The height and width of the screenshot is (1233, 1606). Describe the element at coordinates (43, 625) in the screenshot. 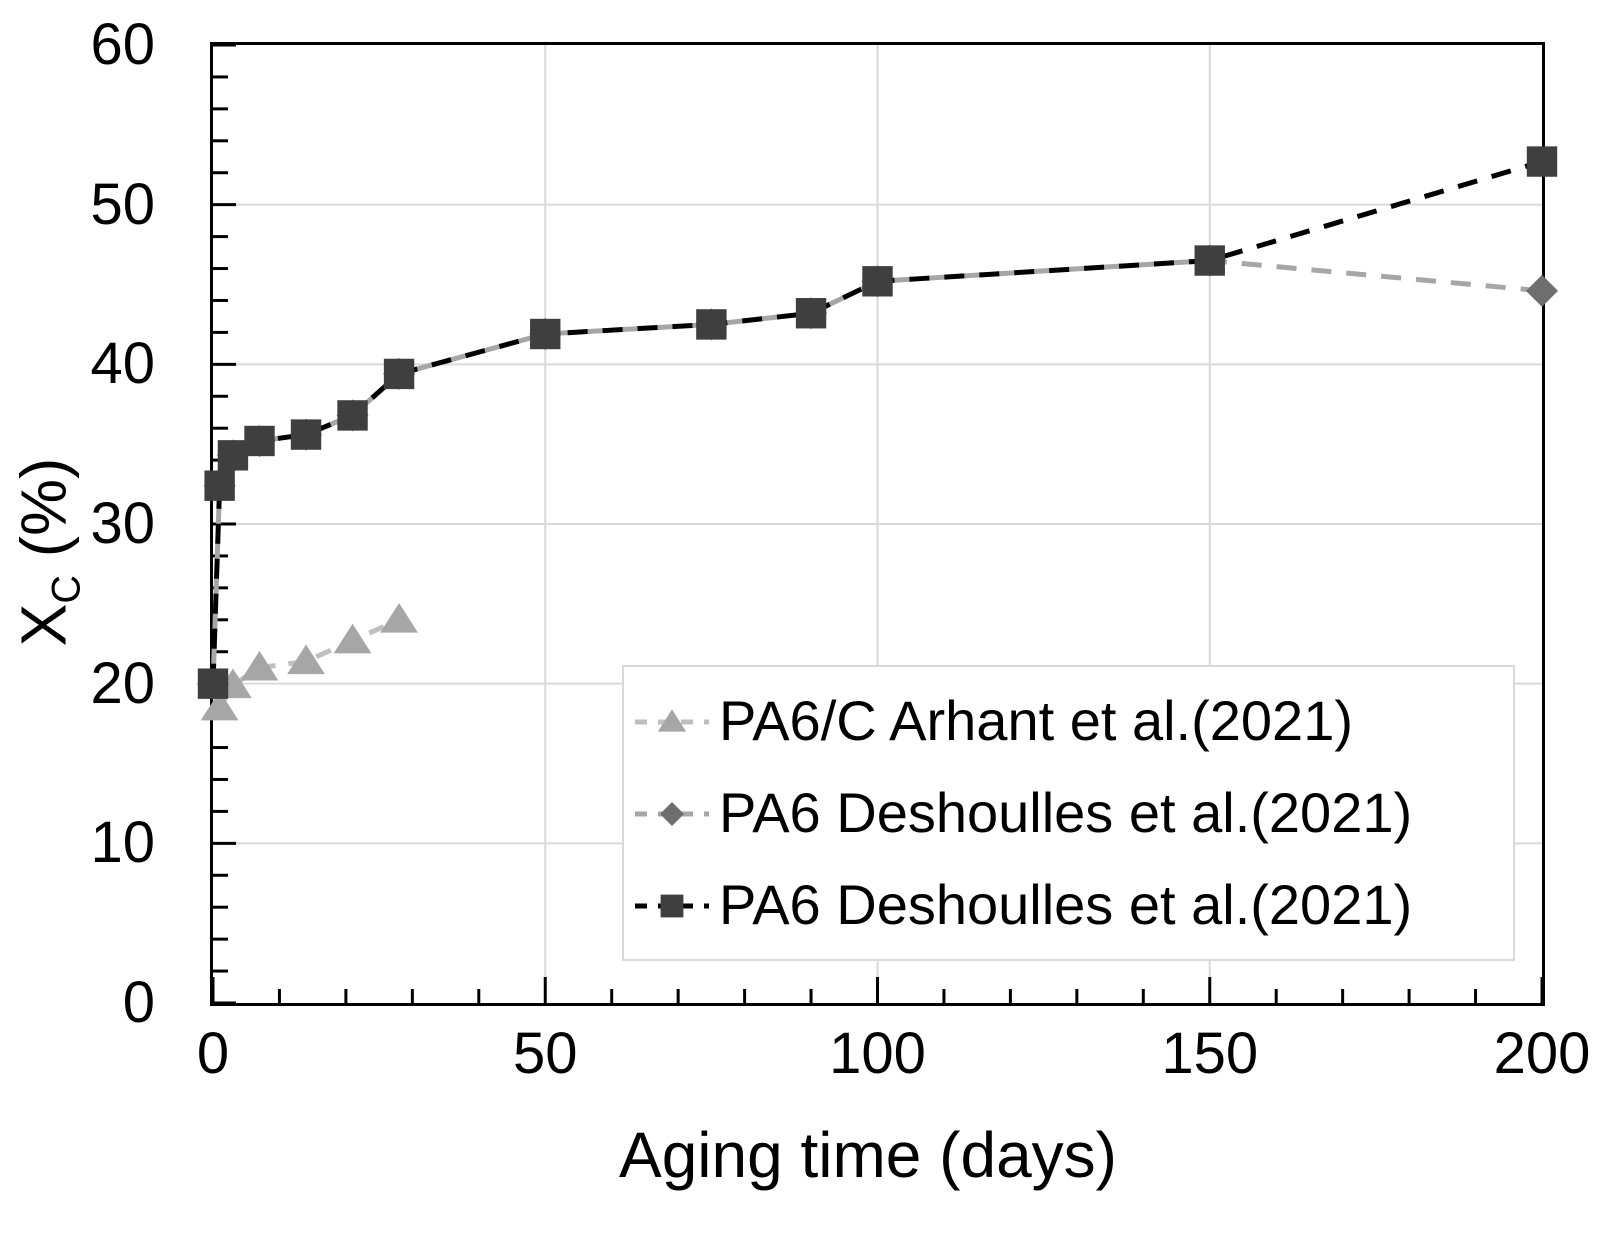

I see `y-axis-title-main: X` at that location.